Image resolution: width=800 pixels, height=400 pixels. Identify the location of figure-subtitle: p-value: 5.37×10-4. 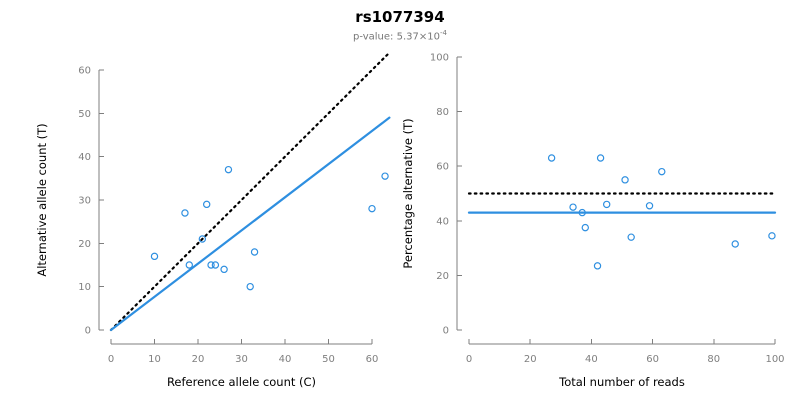
(400, 35).